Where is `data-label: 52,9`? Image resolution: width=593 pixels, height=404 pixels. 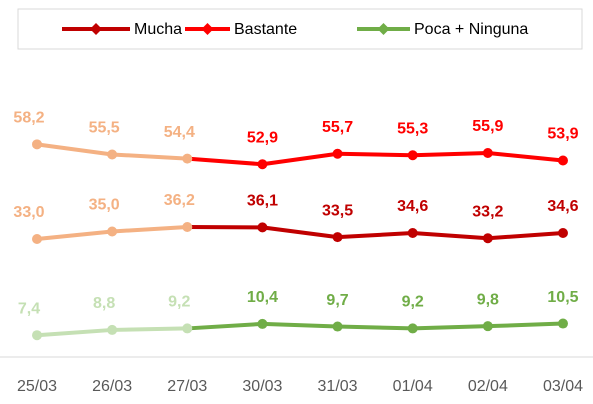 data-label: 52,9 is located at coordinates (262, 137).